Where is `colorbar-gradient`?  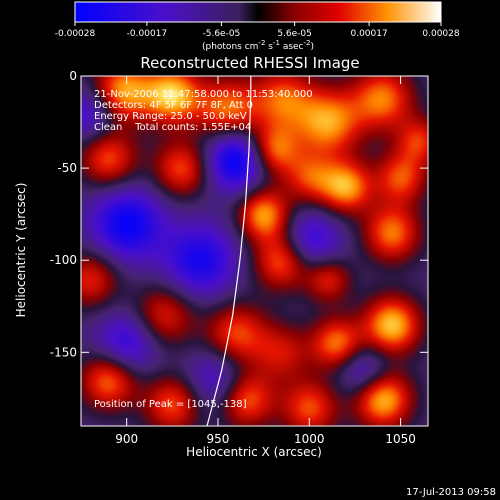 colorbar-gradient is located at coordinates (258, 12).